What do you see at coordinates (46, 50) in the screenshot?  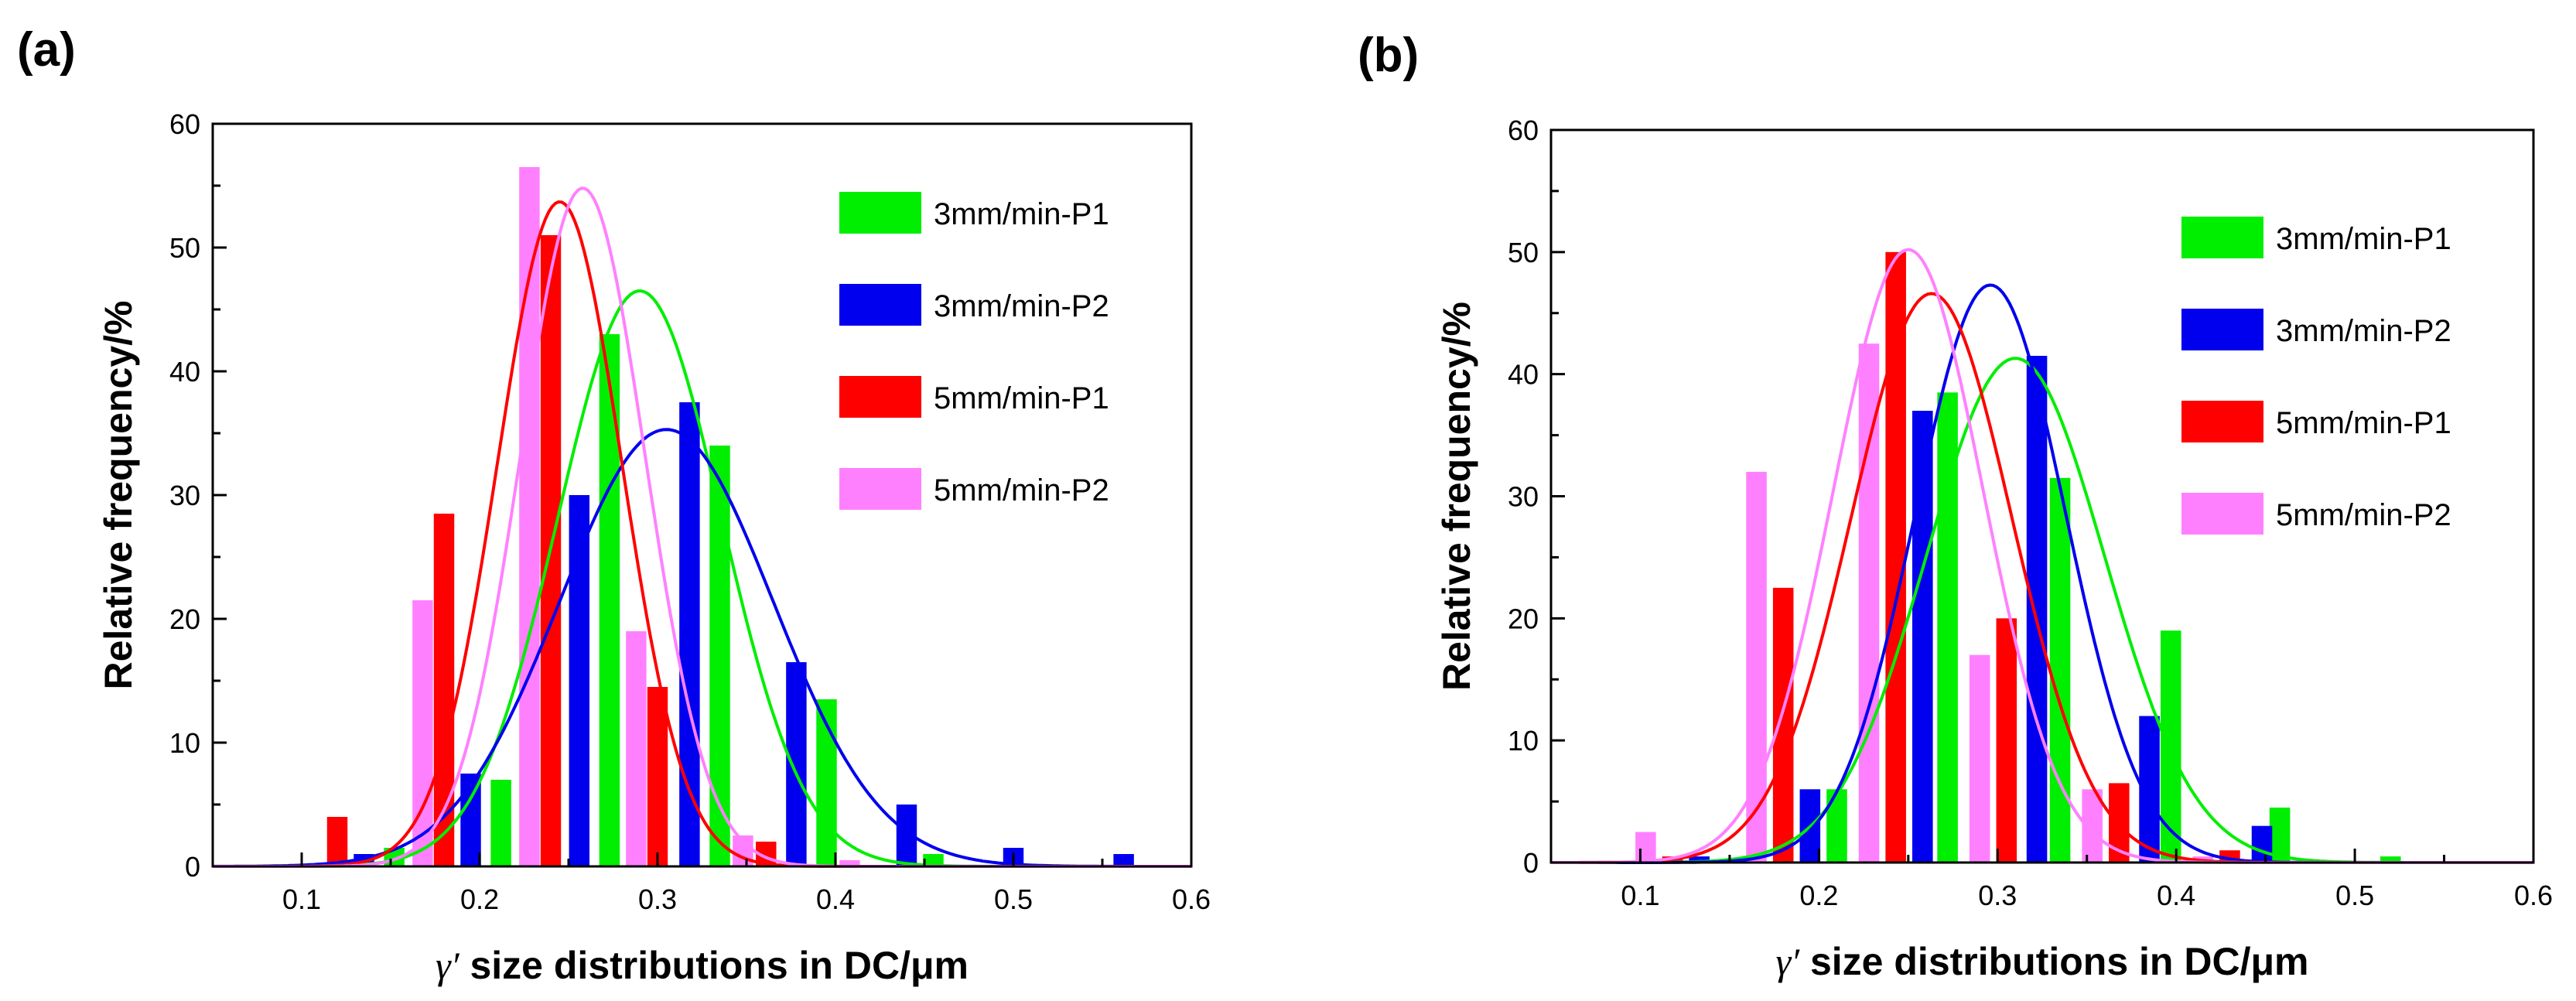 I see `panel-label: (a)` at bounding box center [46, 50].